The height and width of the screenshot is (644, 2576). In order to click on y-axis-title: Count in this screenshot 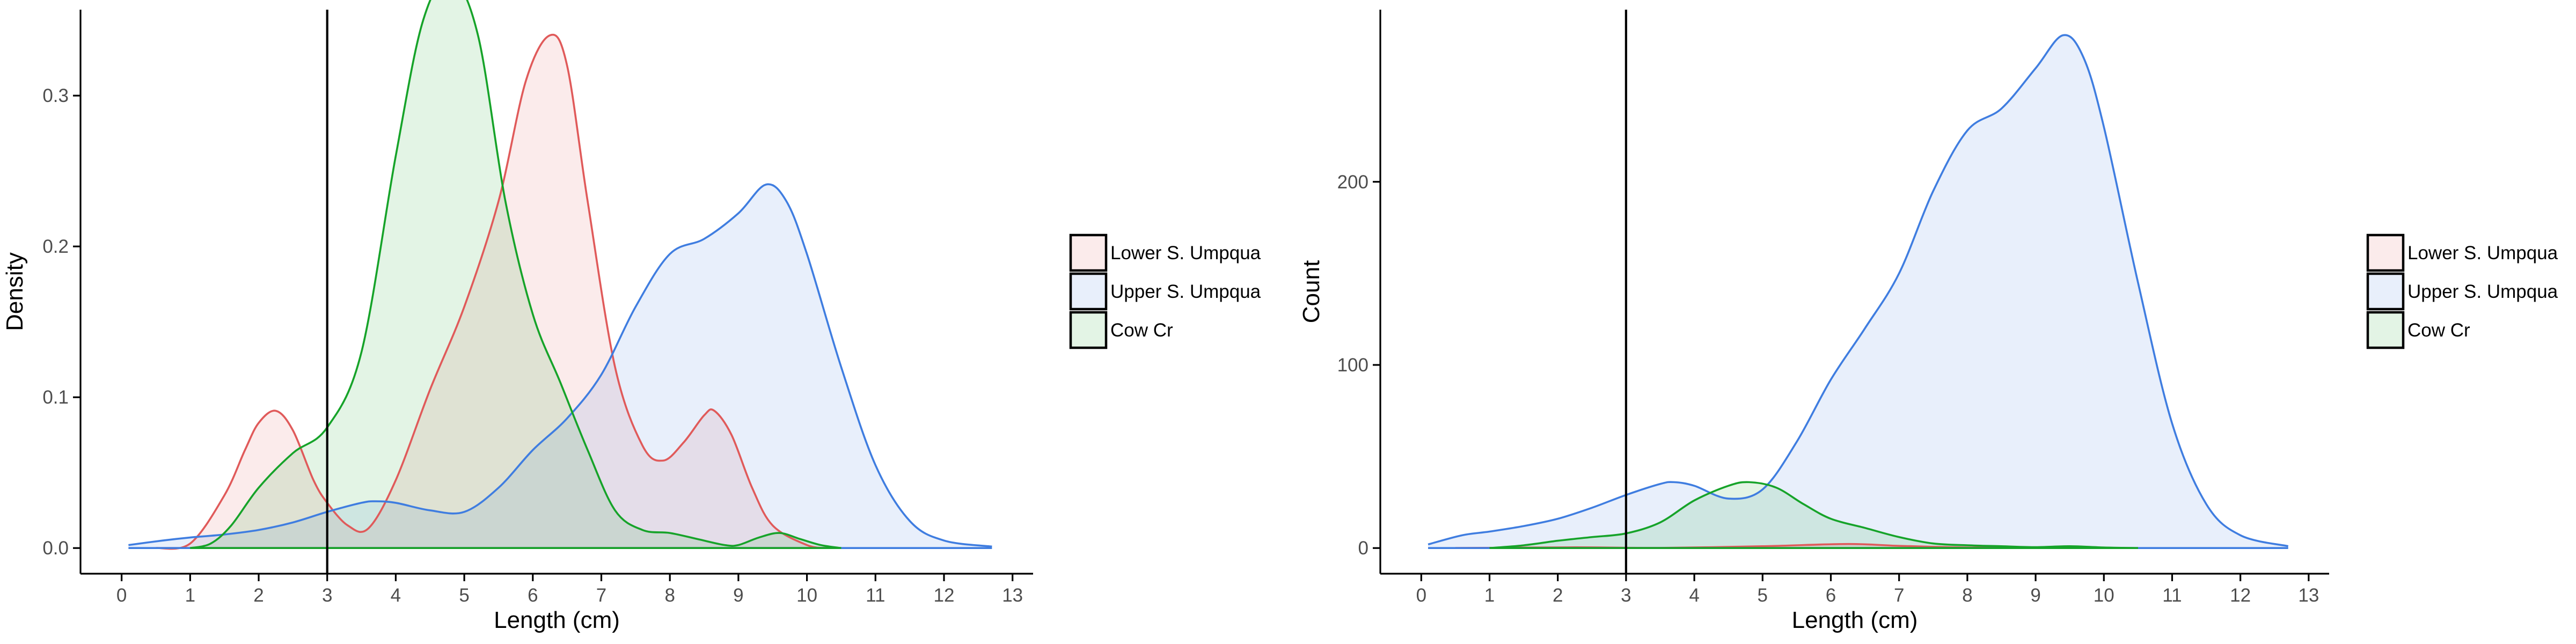, I will do `click(1311, 291)`.